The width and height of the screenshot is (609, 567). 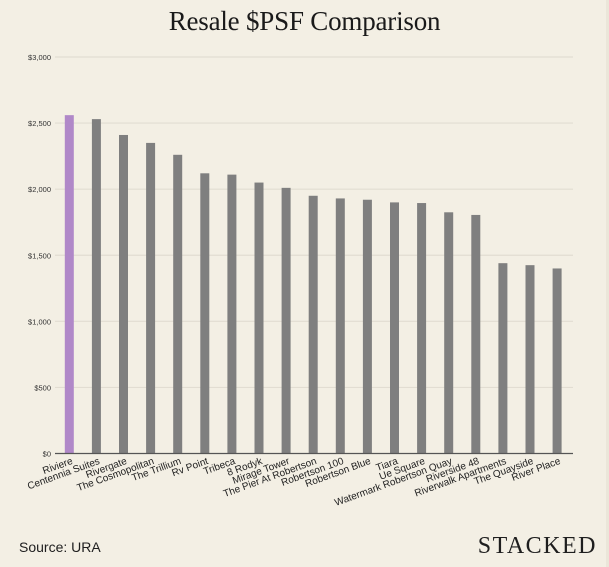 I want to click on brand-logo: STACKED, so click(x=537, y=546).